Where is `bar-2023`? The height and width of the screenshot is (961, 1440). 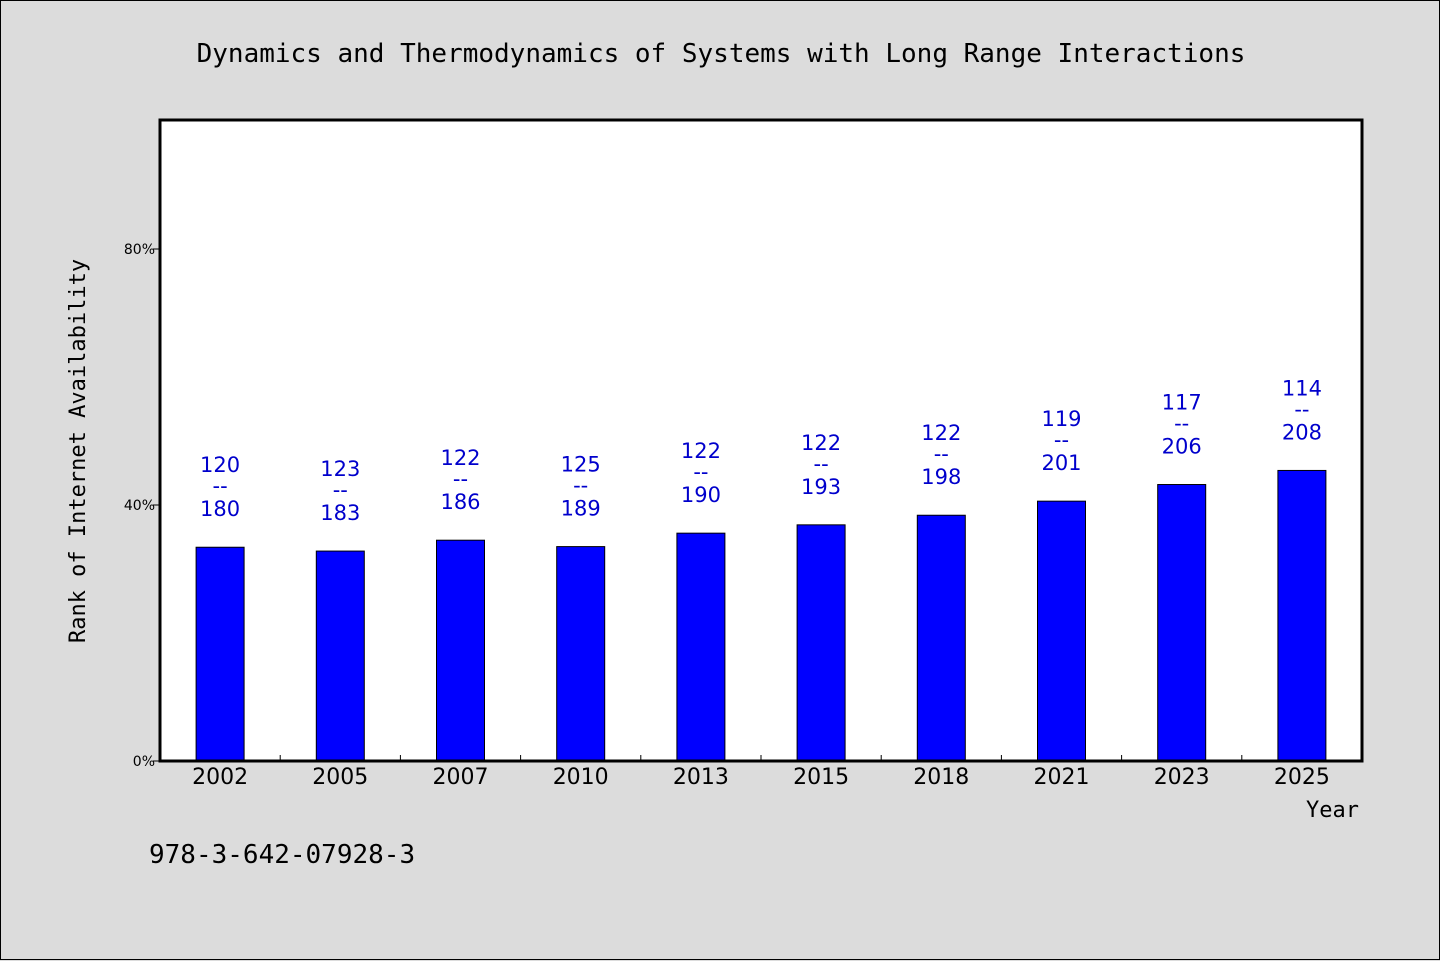 bar-2023 is located at coordinates (1182, 623).